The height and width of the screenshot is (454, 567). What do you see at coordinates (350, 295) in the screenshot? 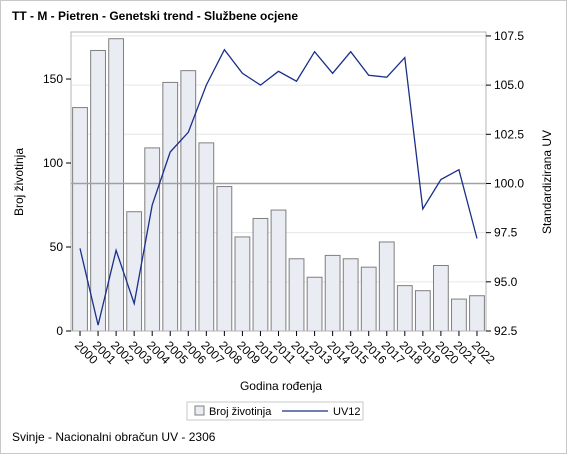
I see `bar-2015` at bounding box center [350, 295].